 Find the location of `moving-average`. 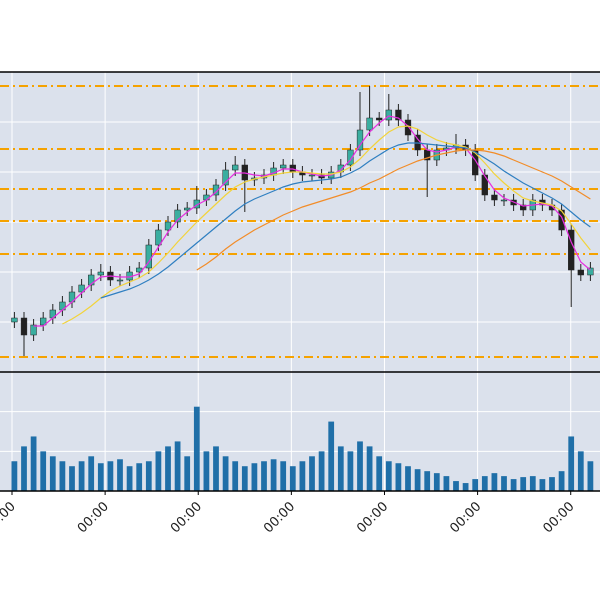

moving-average is located at coordinates (393, 210).